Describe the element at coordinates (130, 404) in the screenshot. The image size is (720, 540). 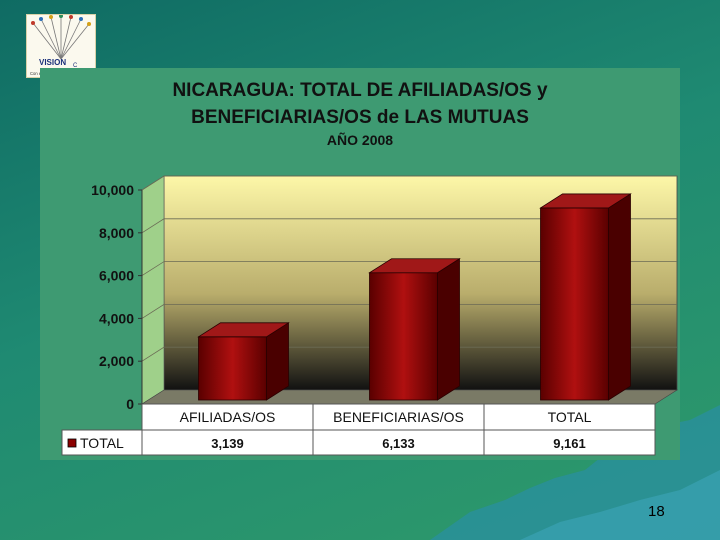
I see `y-tick-label: 0` at that location.